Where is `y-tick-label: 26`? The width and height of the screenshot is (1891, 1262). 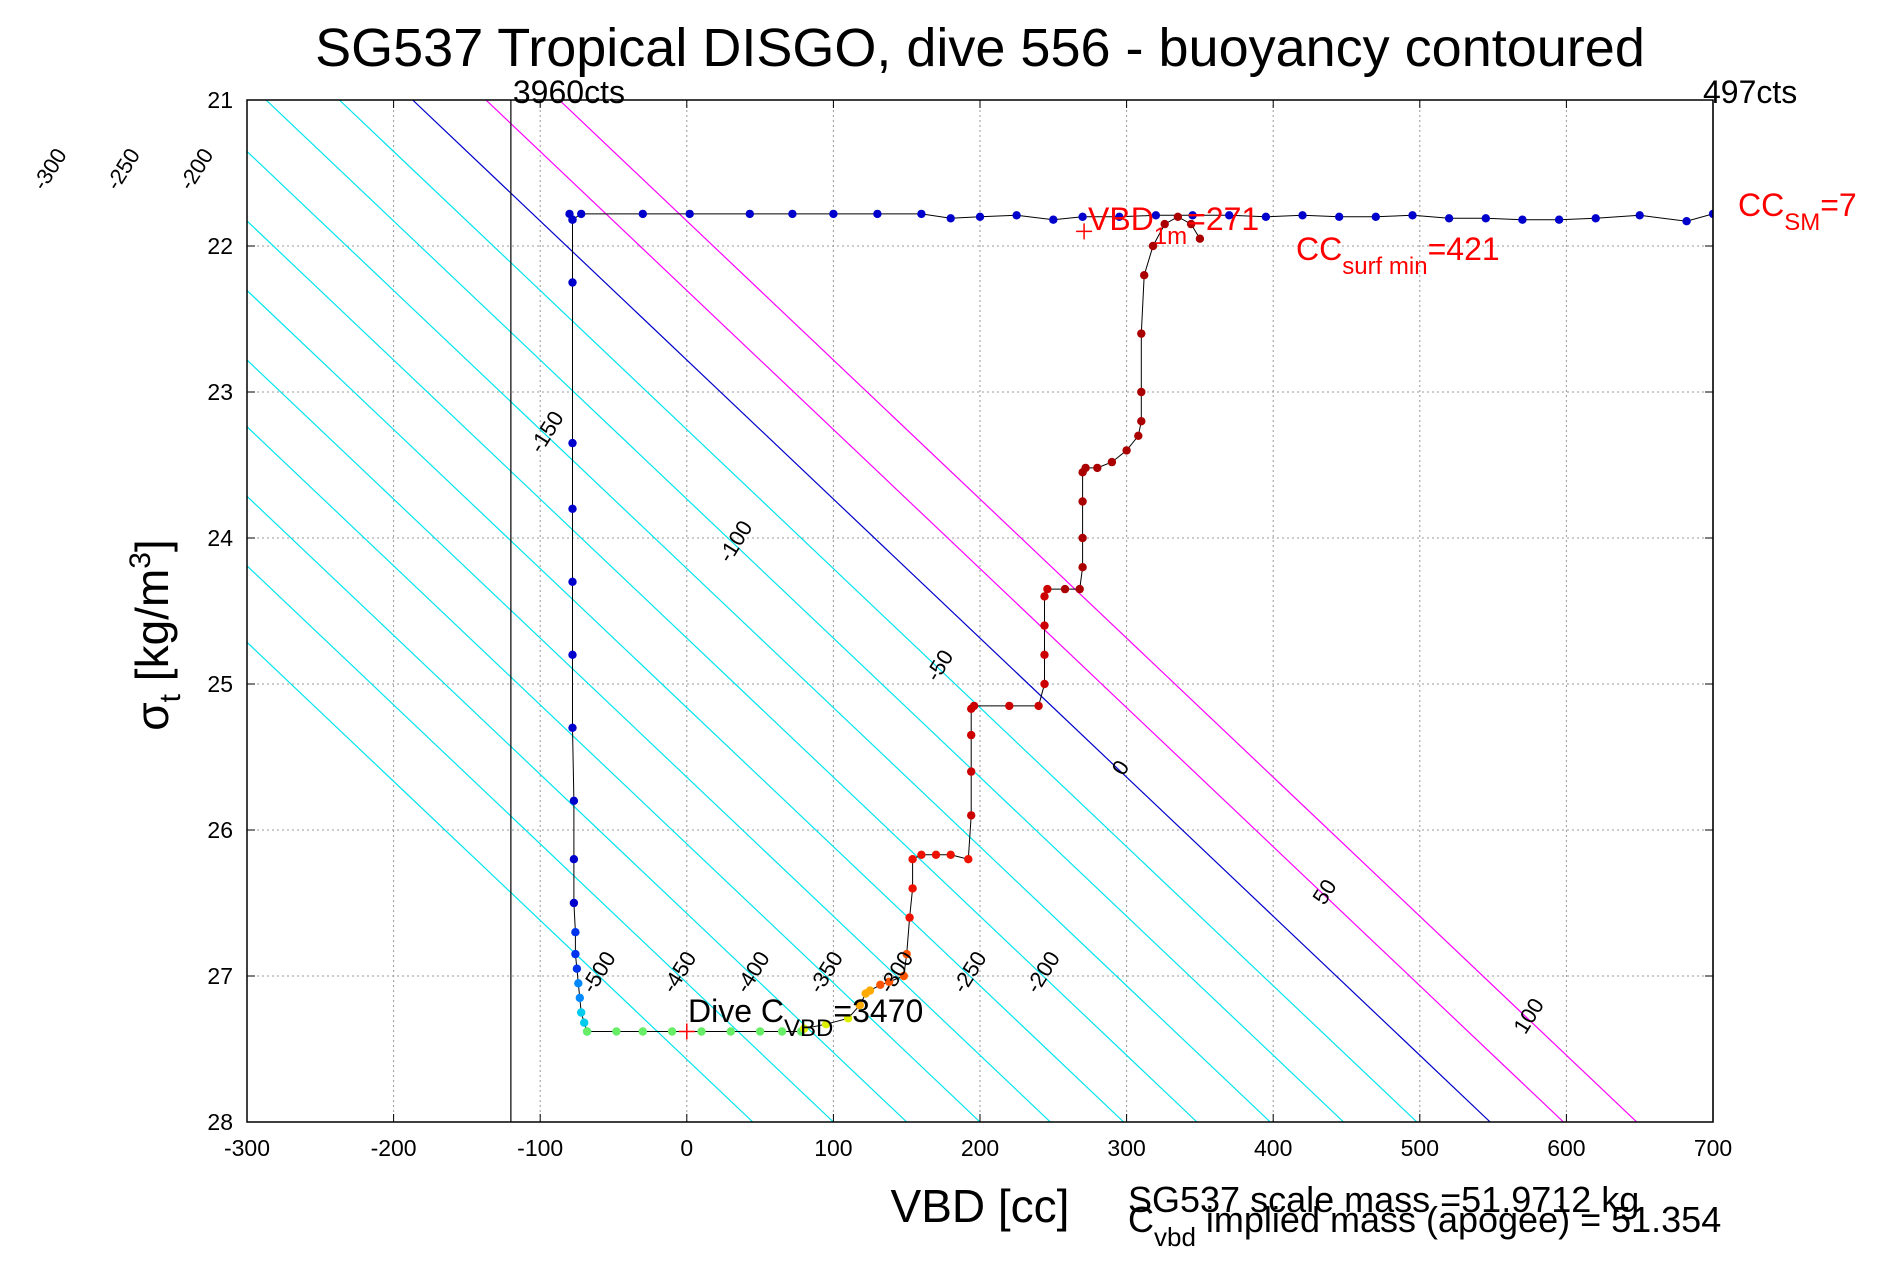
y-tick-label: 26 is located at coordinates (220, 830).